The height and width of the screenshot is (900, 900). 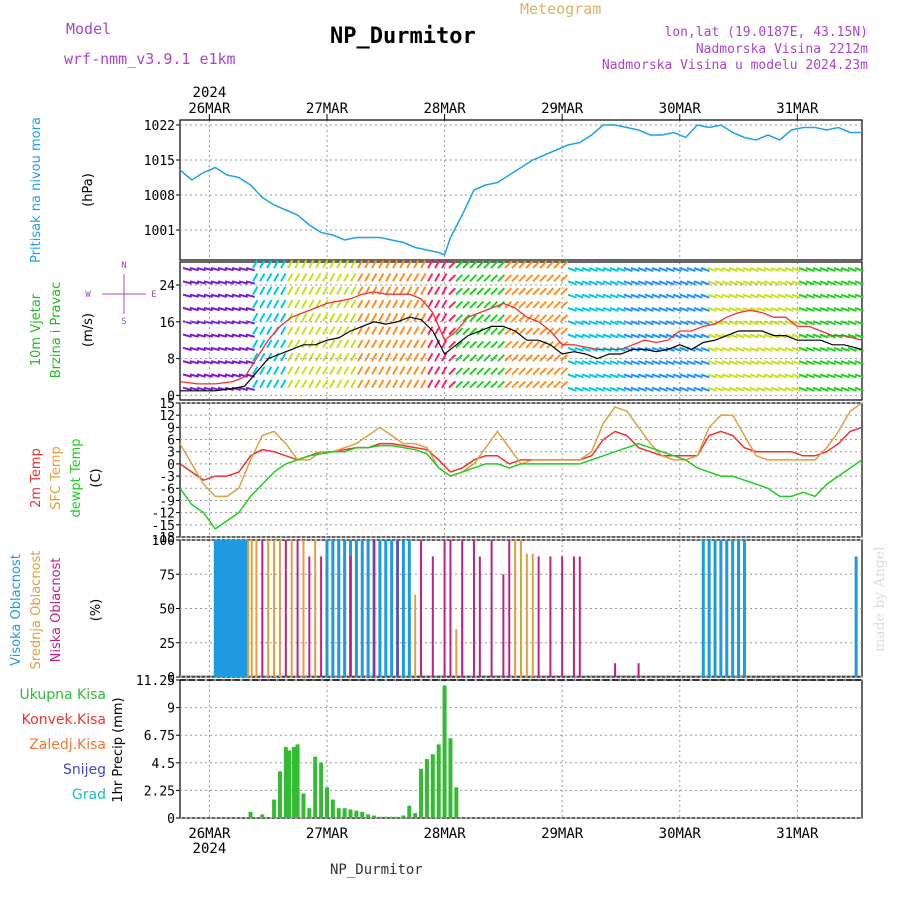 I want to click on y-tick-label: 25, so click(x=167, y=644).